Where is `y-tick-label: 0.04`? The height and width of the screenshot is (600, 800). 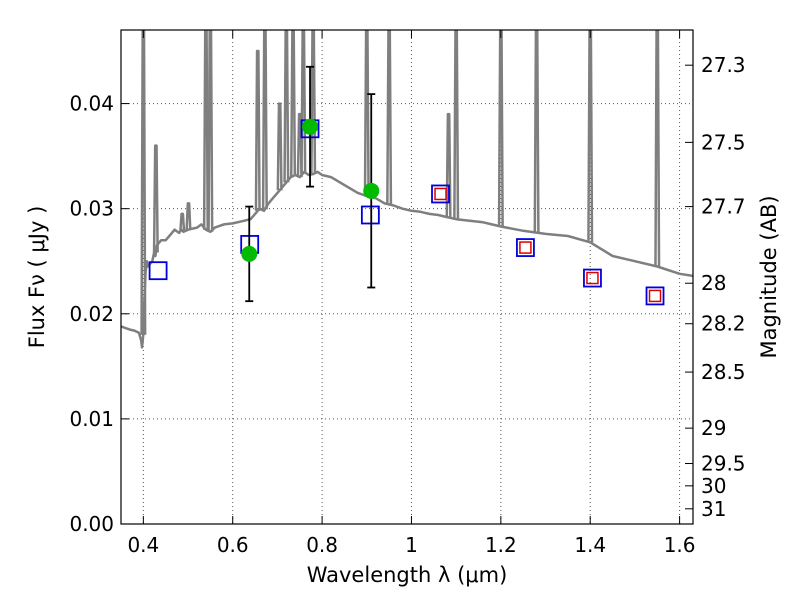 y-tick-label: 0.04 is located at coordinates (91, 104).